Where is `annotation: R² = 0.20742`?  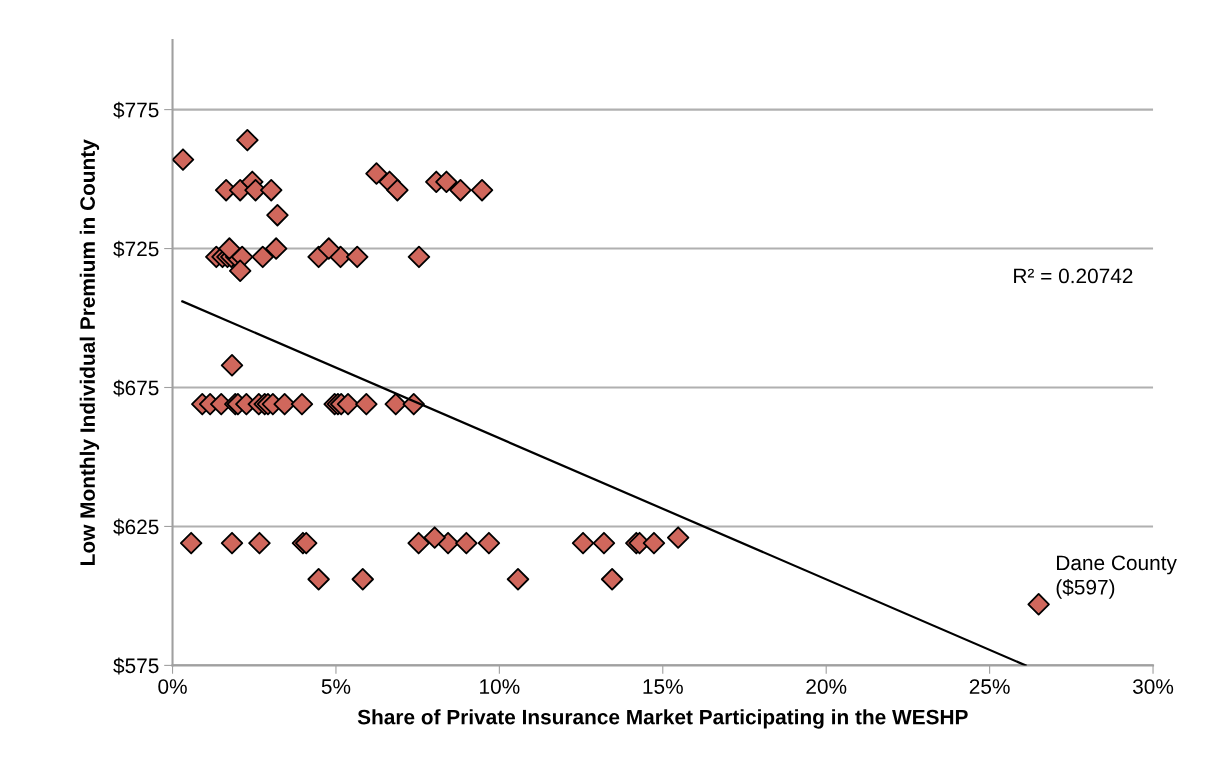
annotation: R² = 0.20742 is located at coordinates (1073, 276).